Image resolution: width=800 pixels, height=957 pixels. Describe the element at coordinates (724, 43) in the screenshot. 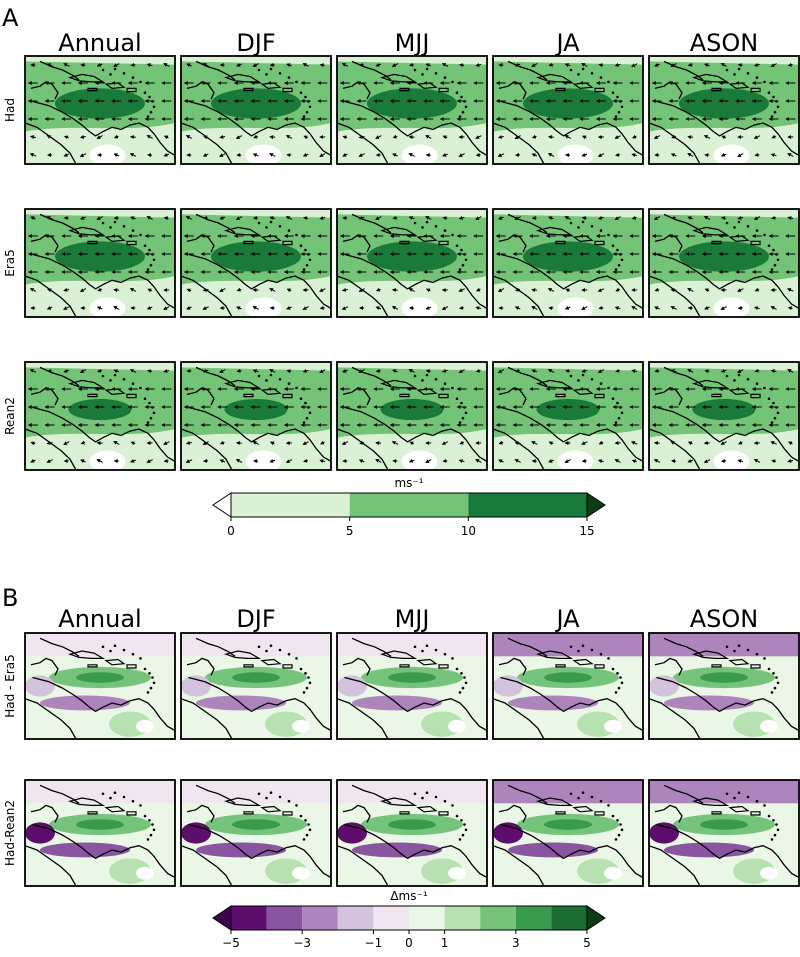

I see `column-title-ason: ASON` at that location.